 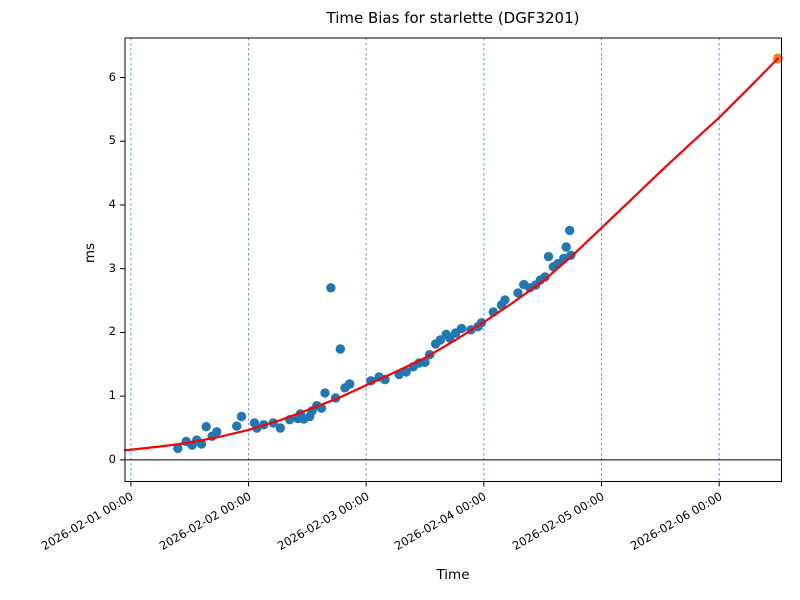 I want to click on chart-title: Time Bias for starlette (DGF3201), so click(x=453, y=18).